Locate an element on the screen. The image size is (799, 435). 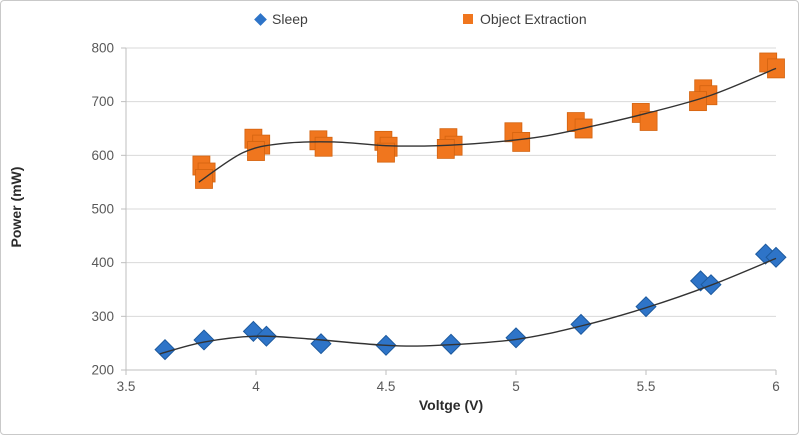
y-tick-label: 300 is located at coordinates (102, 316).